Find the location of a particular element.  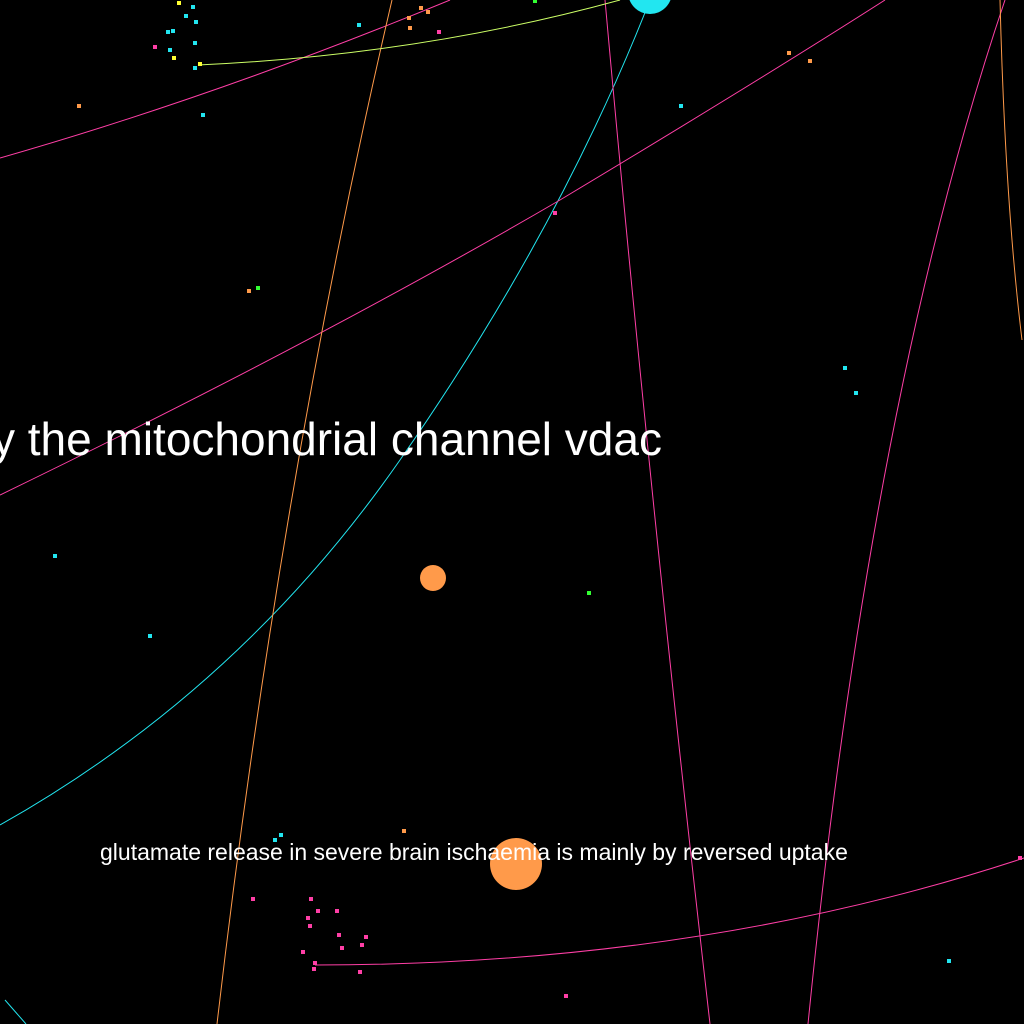

edge-orange-right is located at coordinates (1011, 170).